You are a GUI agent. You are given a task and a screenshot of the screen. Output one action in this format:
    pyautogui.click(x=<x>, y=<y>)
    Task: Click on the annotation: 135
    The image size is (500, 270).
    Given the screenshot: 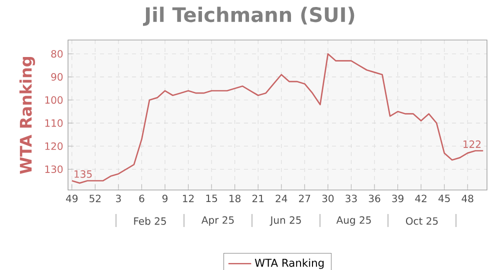 What is the action you would take?
    pyautogui.click(x=83, y=174)
    